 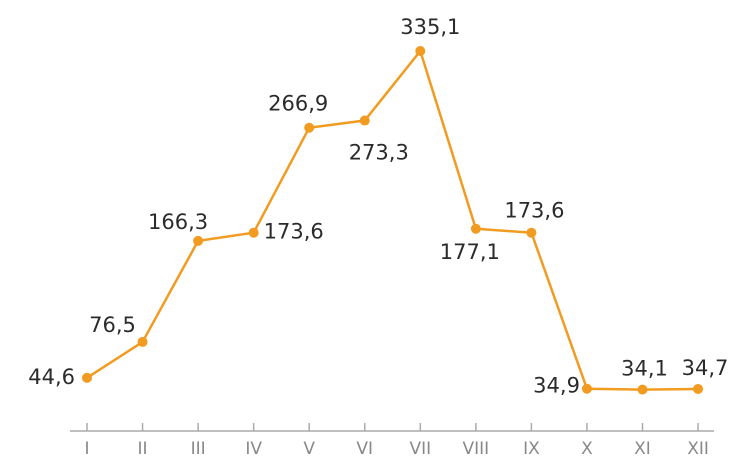 What do you see at coordinates (178, 222) in the screenshot?
I see `data-label: 166,3` at bounding box center [178, 222].